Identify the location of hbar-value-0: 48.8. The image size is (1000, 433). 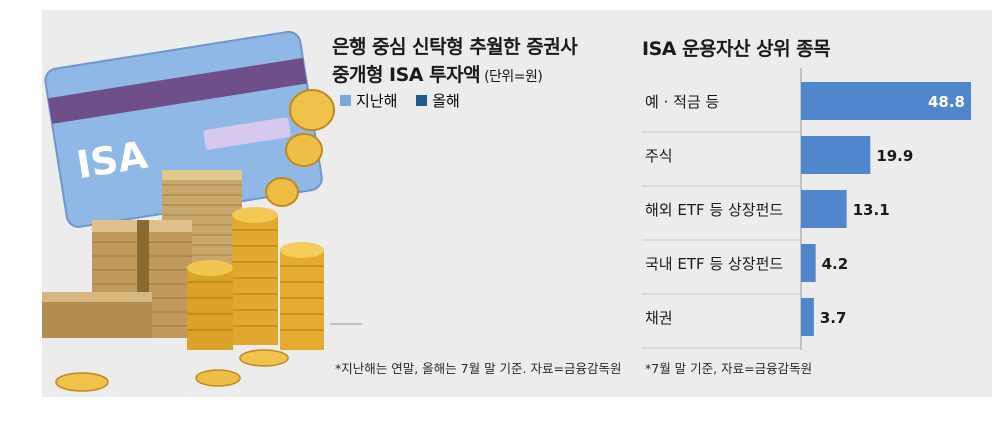
(946, 102).